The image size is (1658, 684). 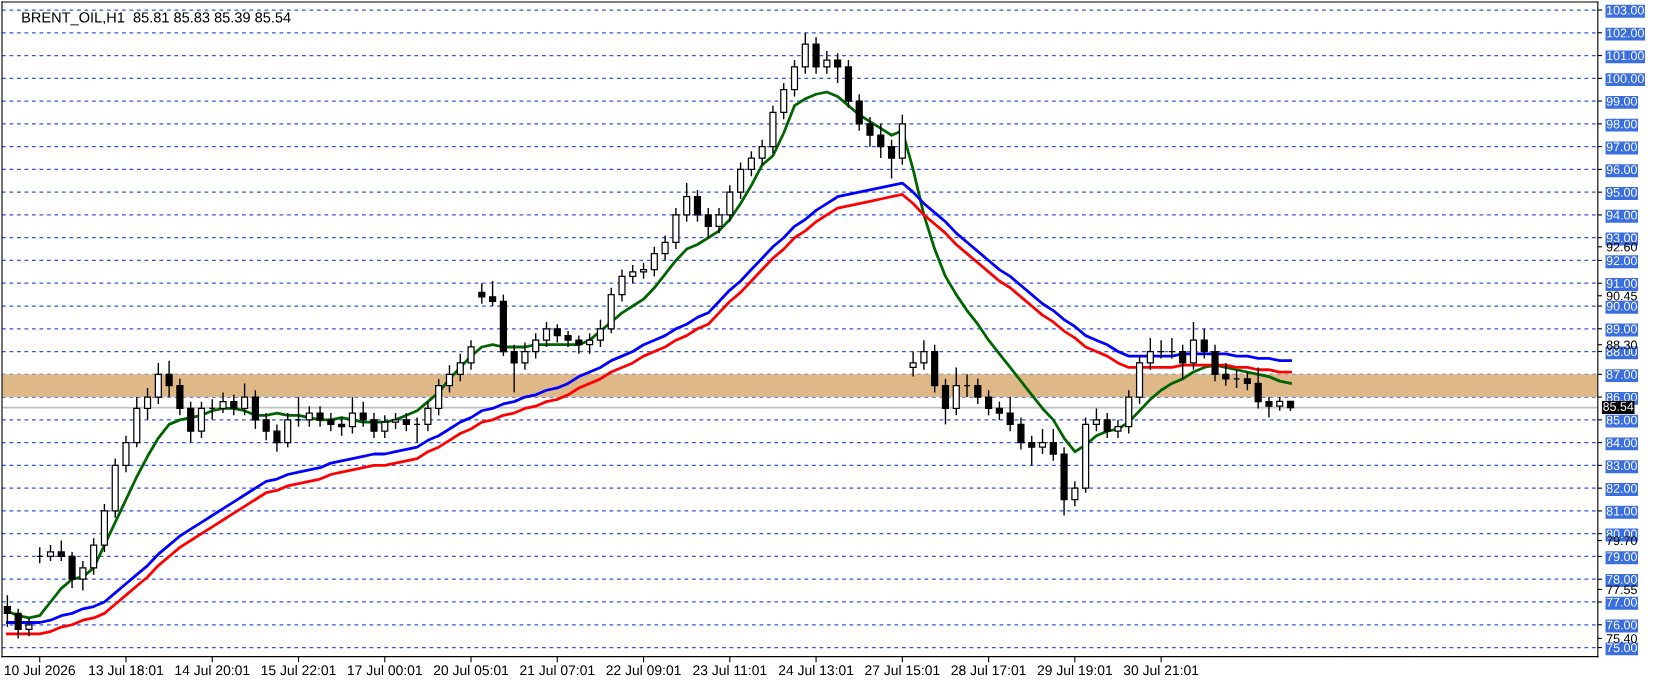 What do you see at coordinates (1621, 329) in the screenshot?
I see `y-tick-label: 89.00` at bounding box center [1621, 329].